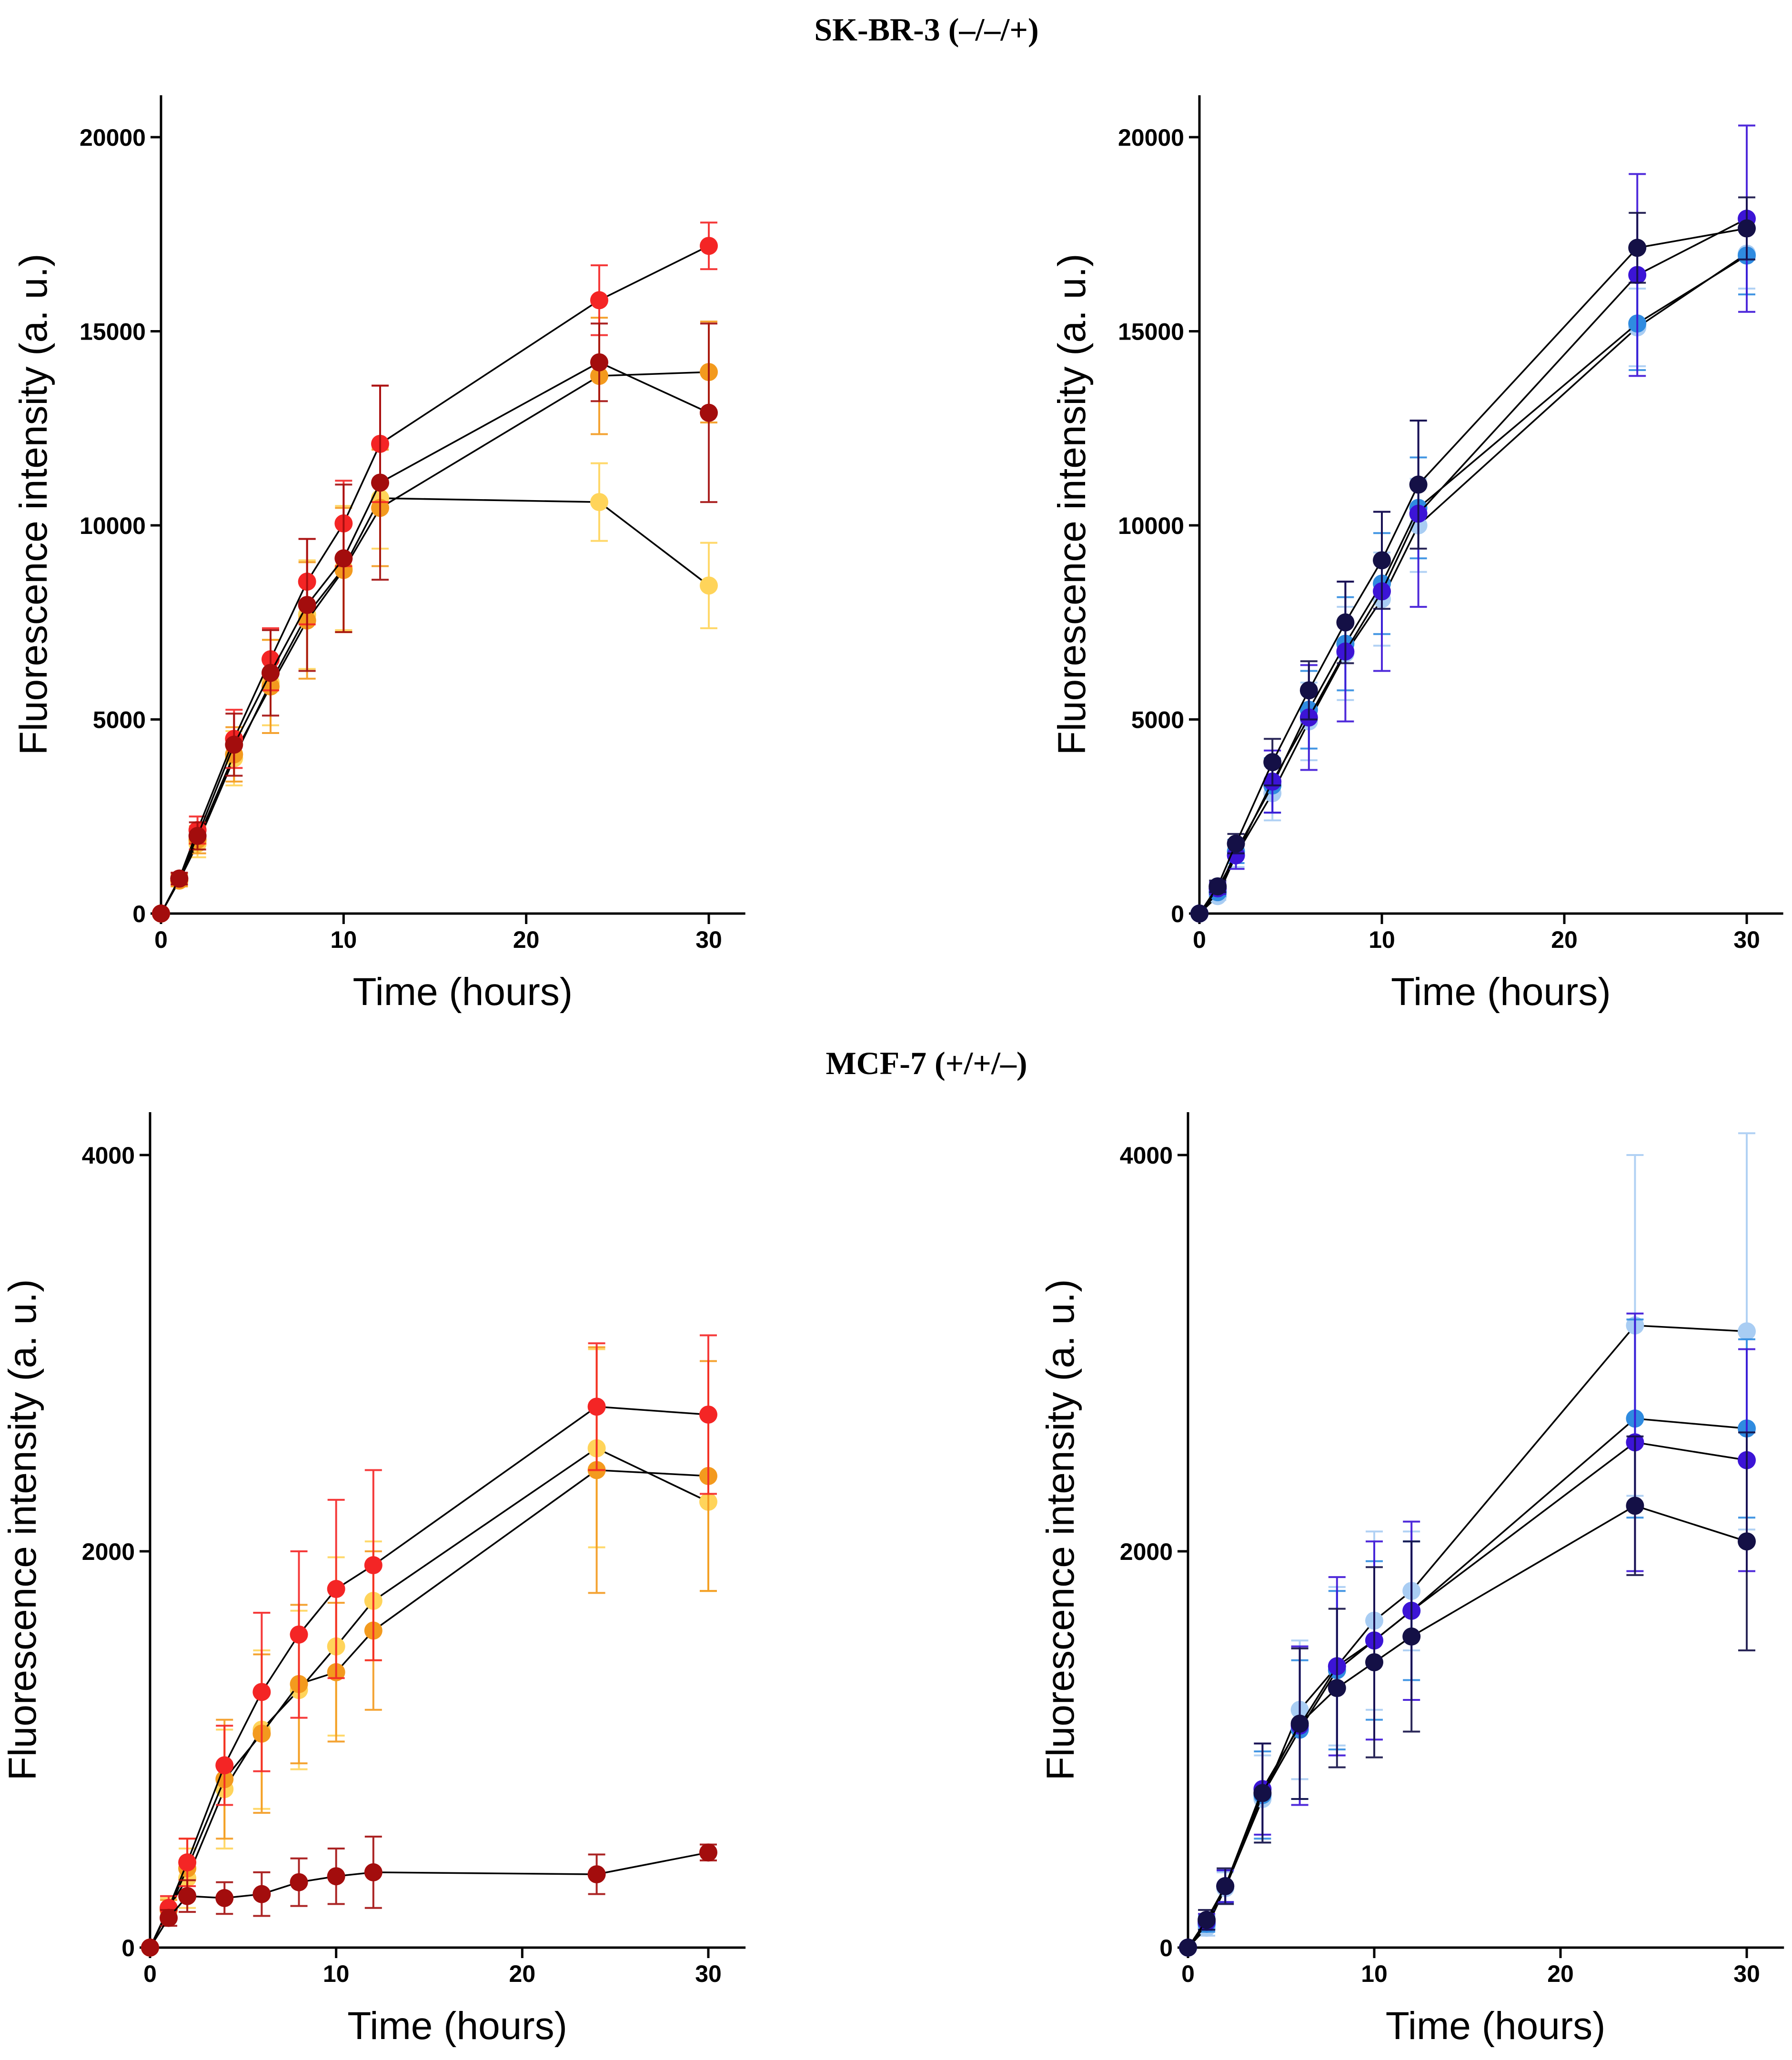 This screenshot has width=1792, height=2060. I want to click on section-title-skbr3: SK-BR-3 (–/–/+), so click(926, 29).